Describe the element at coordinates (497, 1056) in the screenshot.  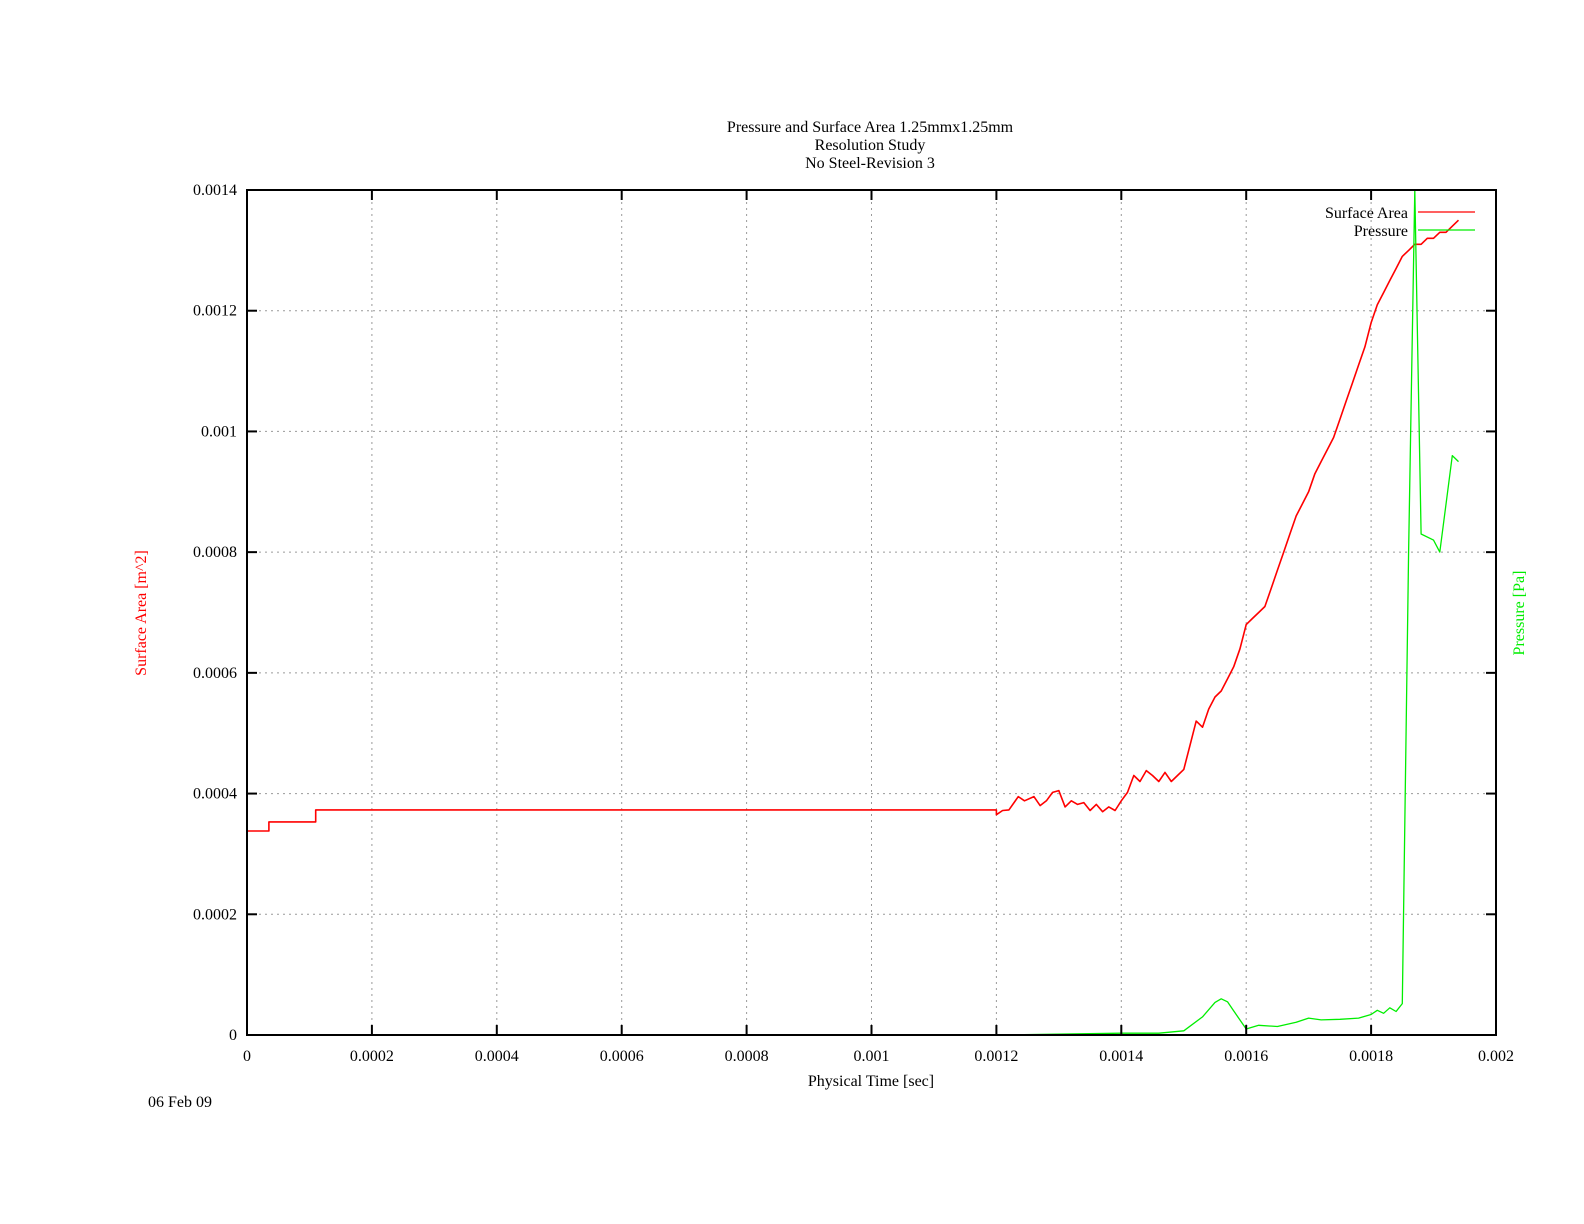
I see `x-tick-label: 0.0004` at that location.